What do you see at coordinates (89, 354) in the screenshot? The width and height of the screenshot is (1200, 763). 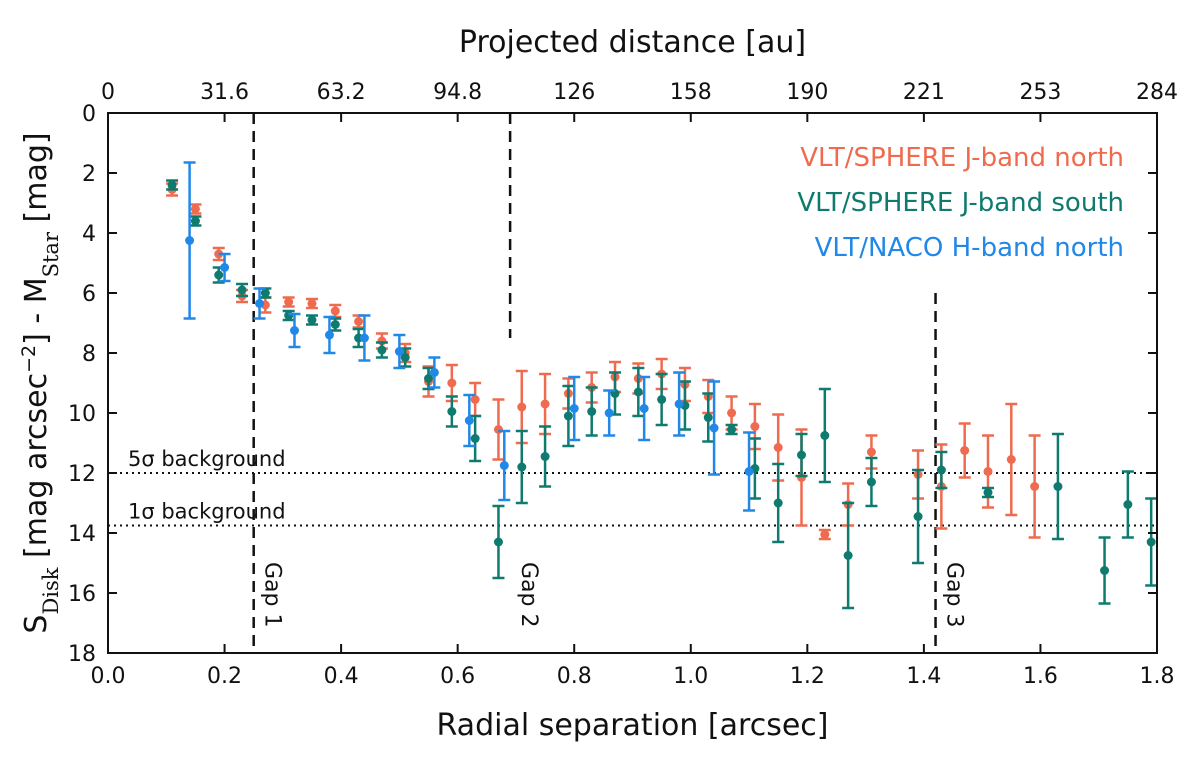 I see `y-tick-label: 8` at bounding box center [89, 354].